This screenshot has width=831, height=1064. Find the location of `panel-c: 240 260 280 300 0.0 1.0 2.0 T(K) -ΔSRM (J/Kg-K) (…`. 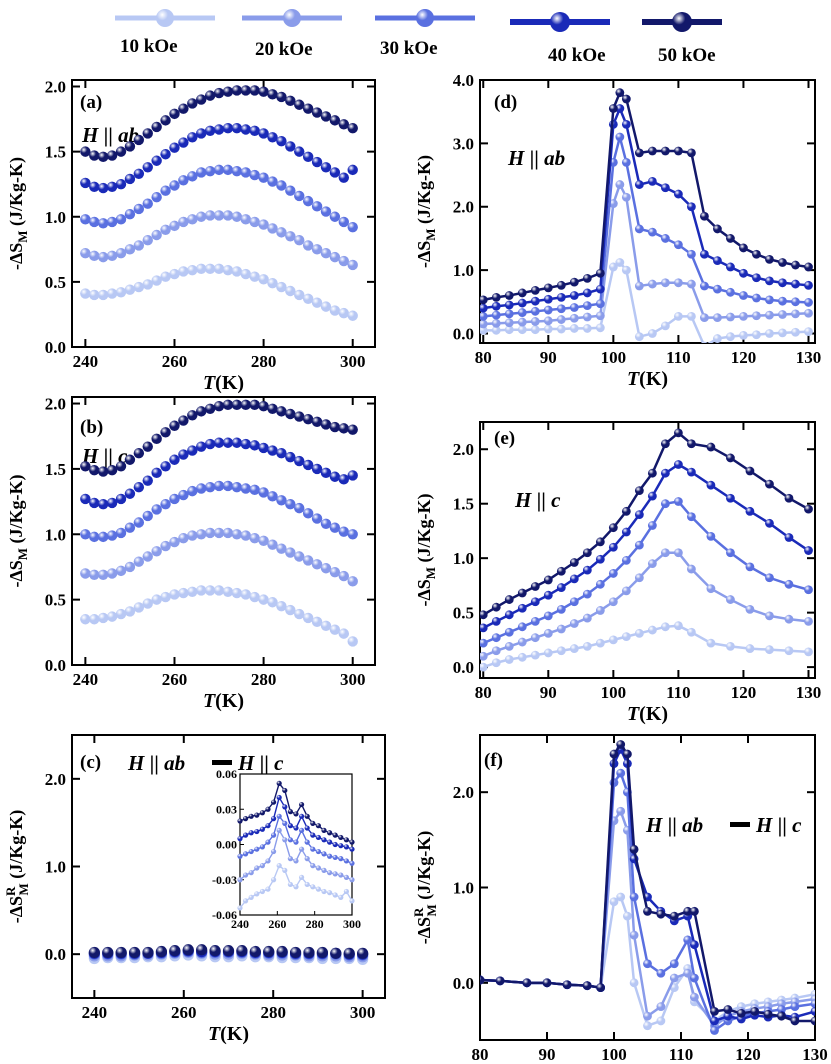

panel-c: 240 260 280 300 0.0 1.0 2.0 T(K) -ΔSRM (J/Kg-K) (… is located at coordinates (194, 889).